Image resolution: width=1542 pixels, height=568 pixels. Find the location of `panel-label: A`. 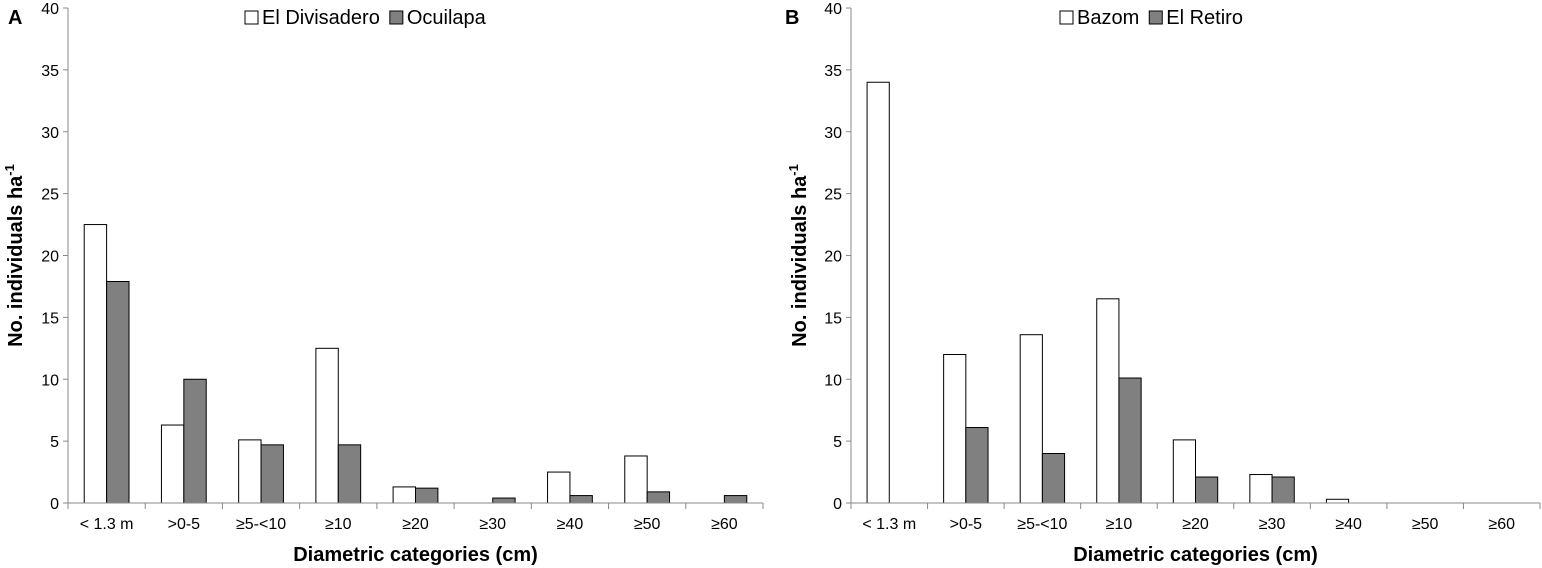

panel-label: A is located at coordinates (15, 18).